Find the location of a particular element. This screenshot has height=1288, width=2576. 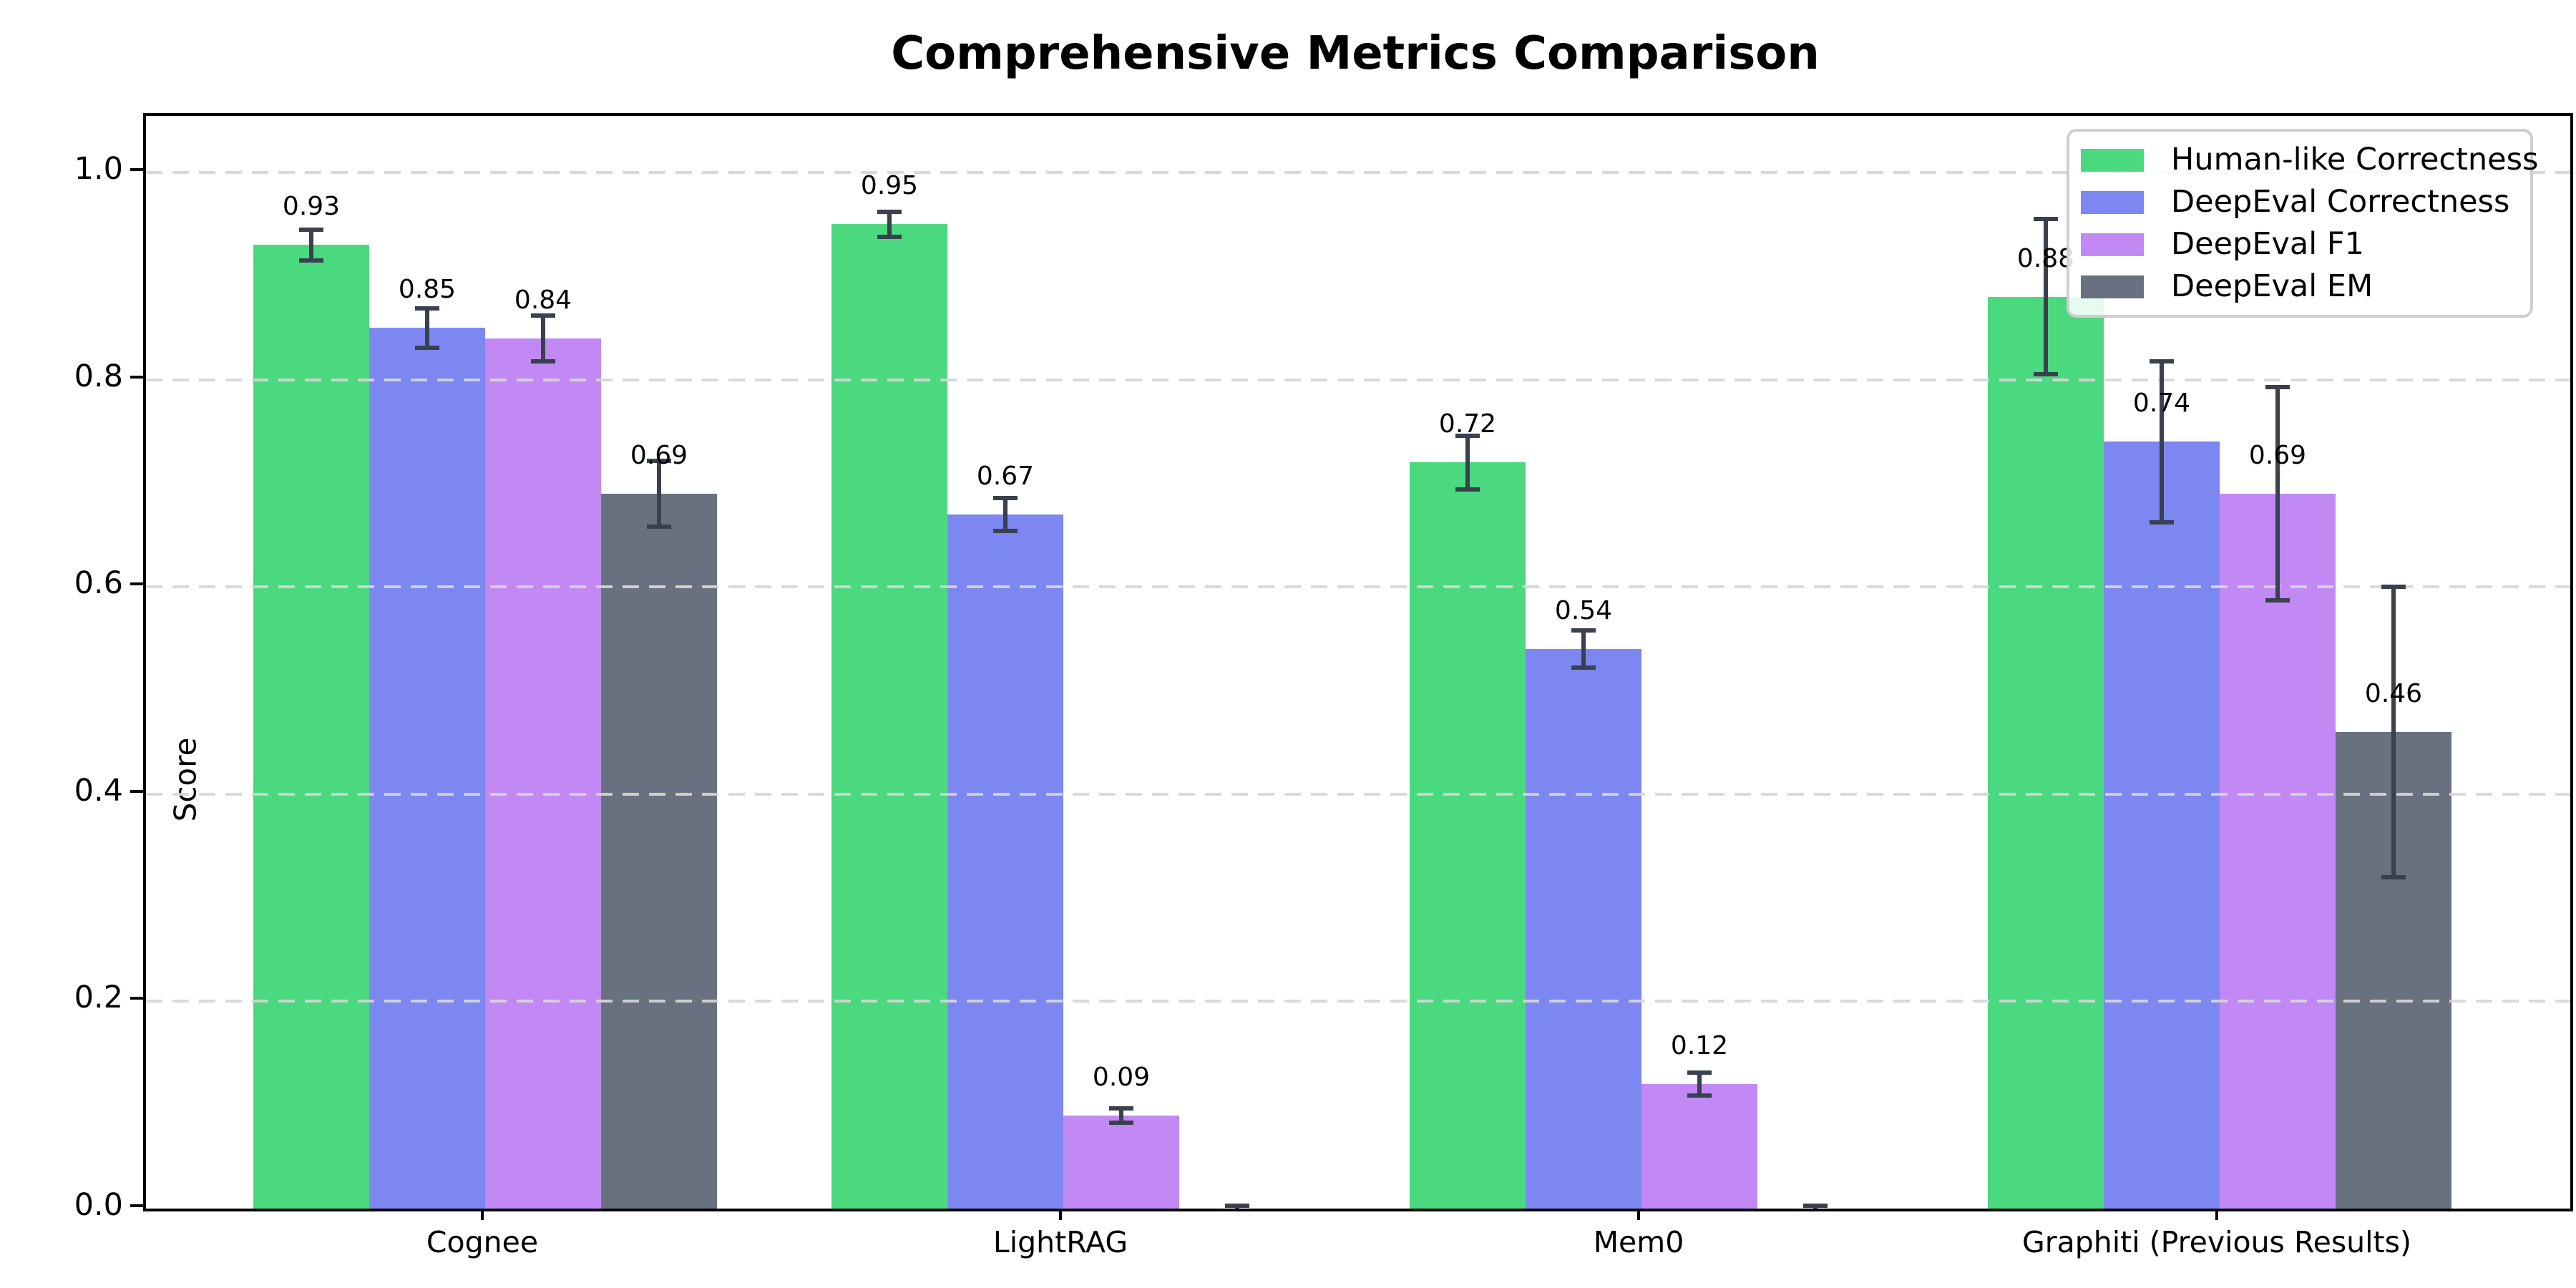

y-tick-label: 1.0 is located at coordinates (98, 169).